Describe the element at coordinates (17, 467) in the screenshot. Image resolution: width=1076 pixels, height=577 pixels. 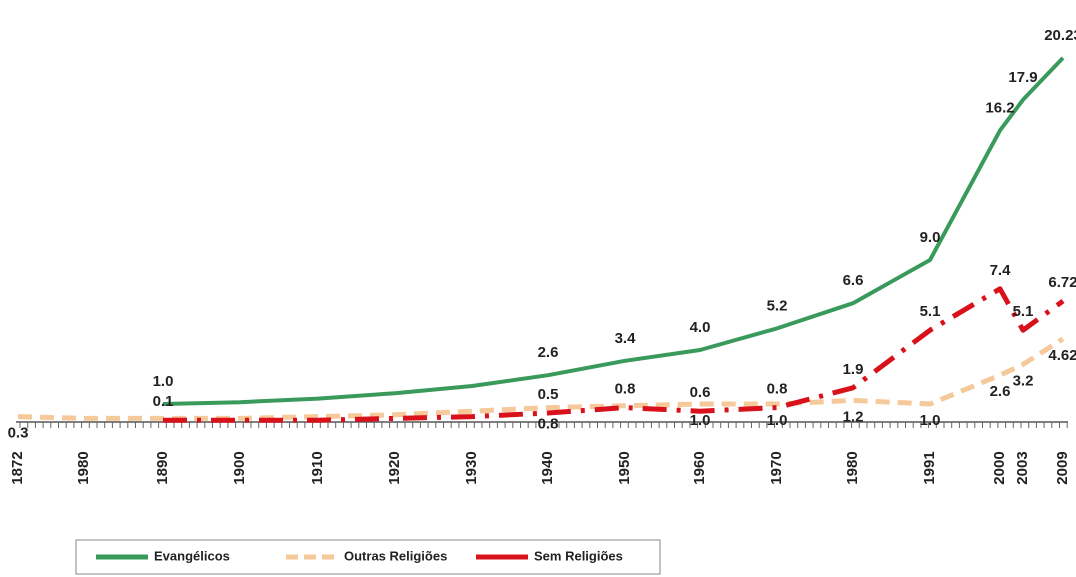
I see `x-tick-label: 1872` at that location.